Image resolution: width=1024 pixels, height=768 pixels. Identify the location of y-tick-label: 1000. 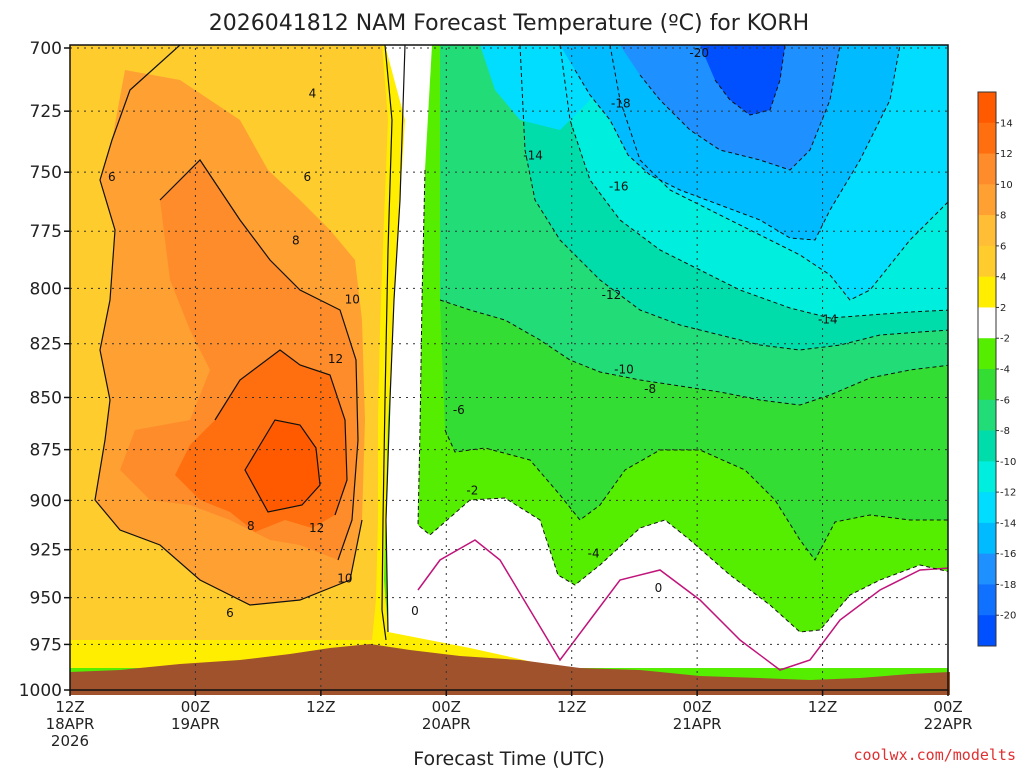
(40, 691).